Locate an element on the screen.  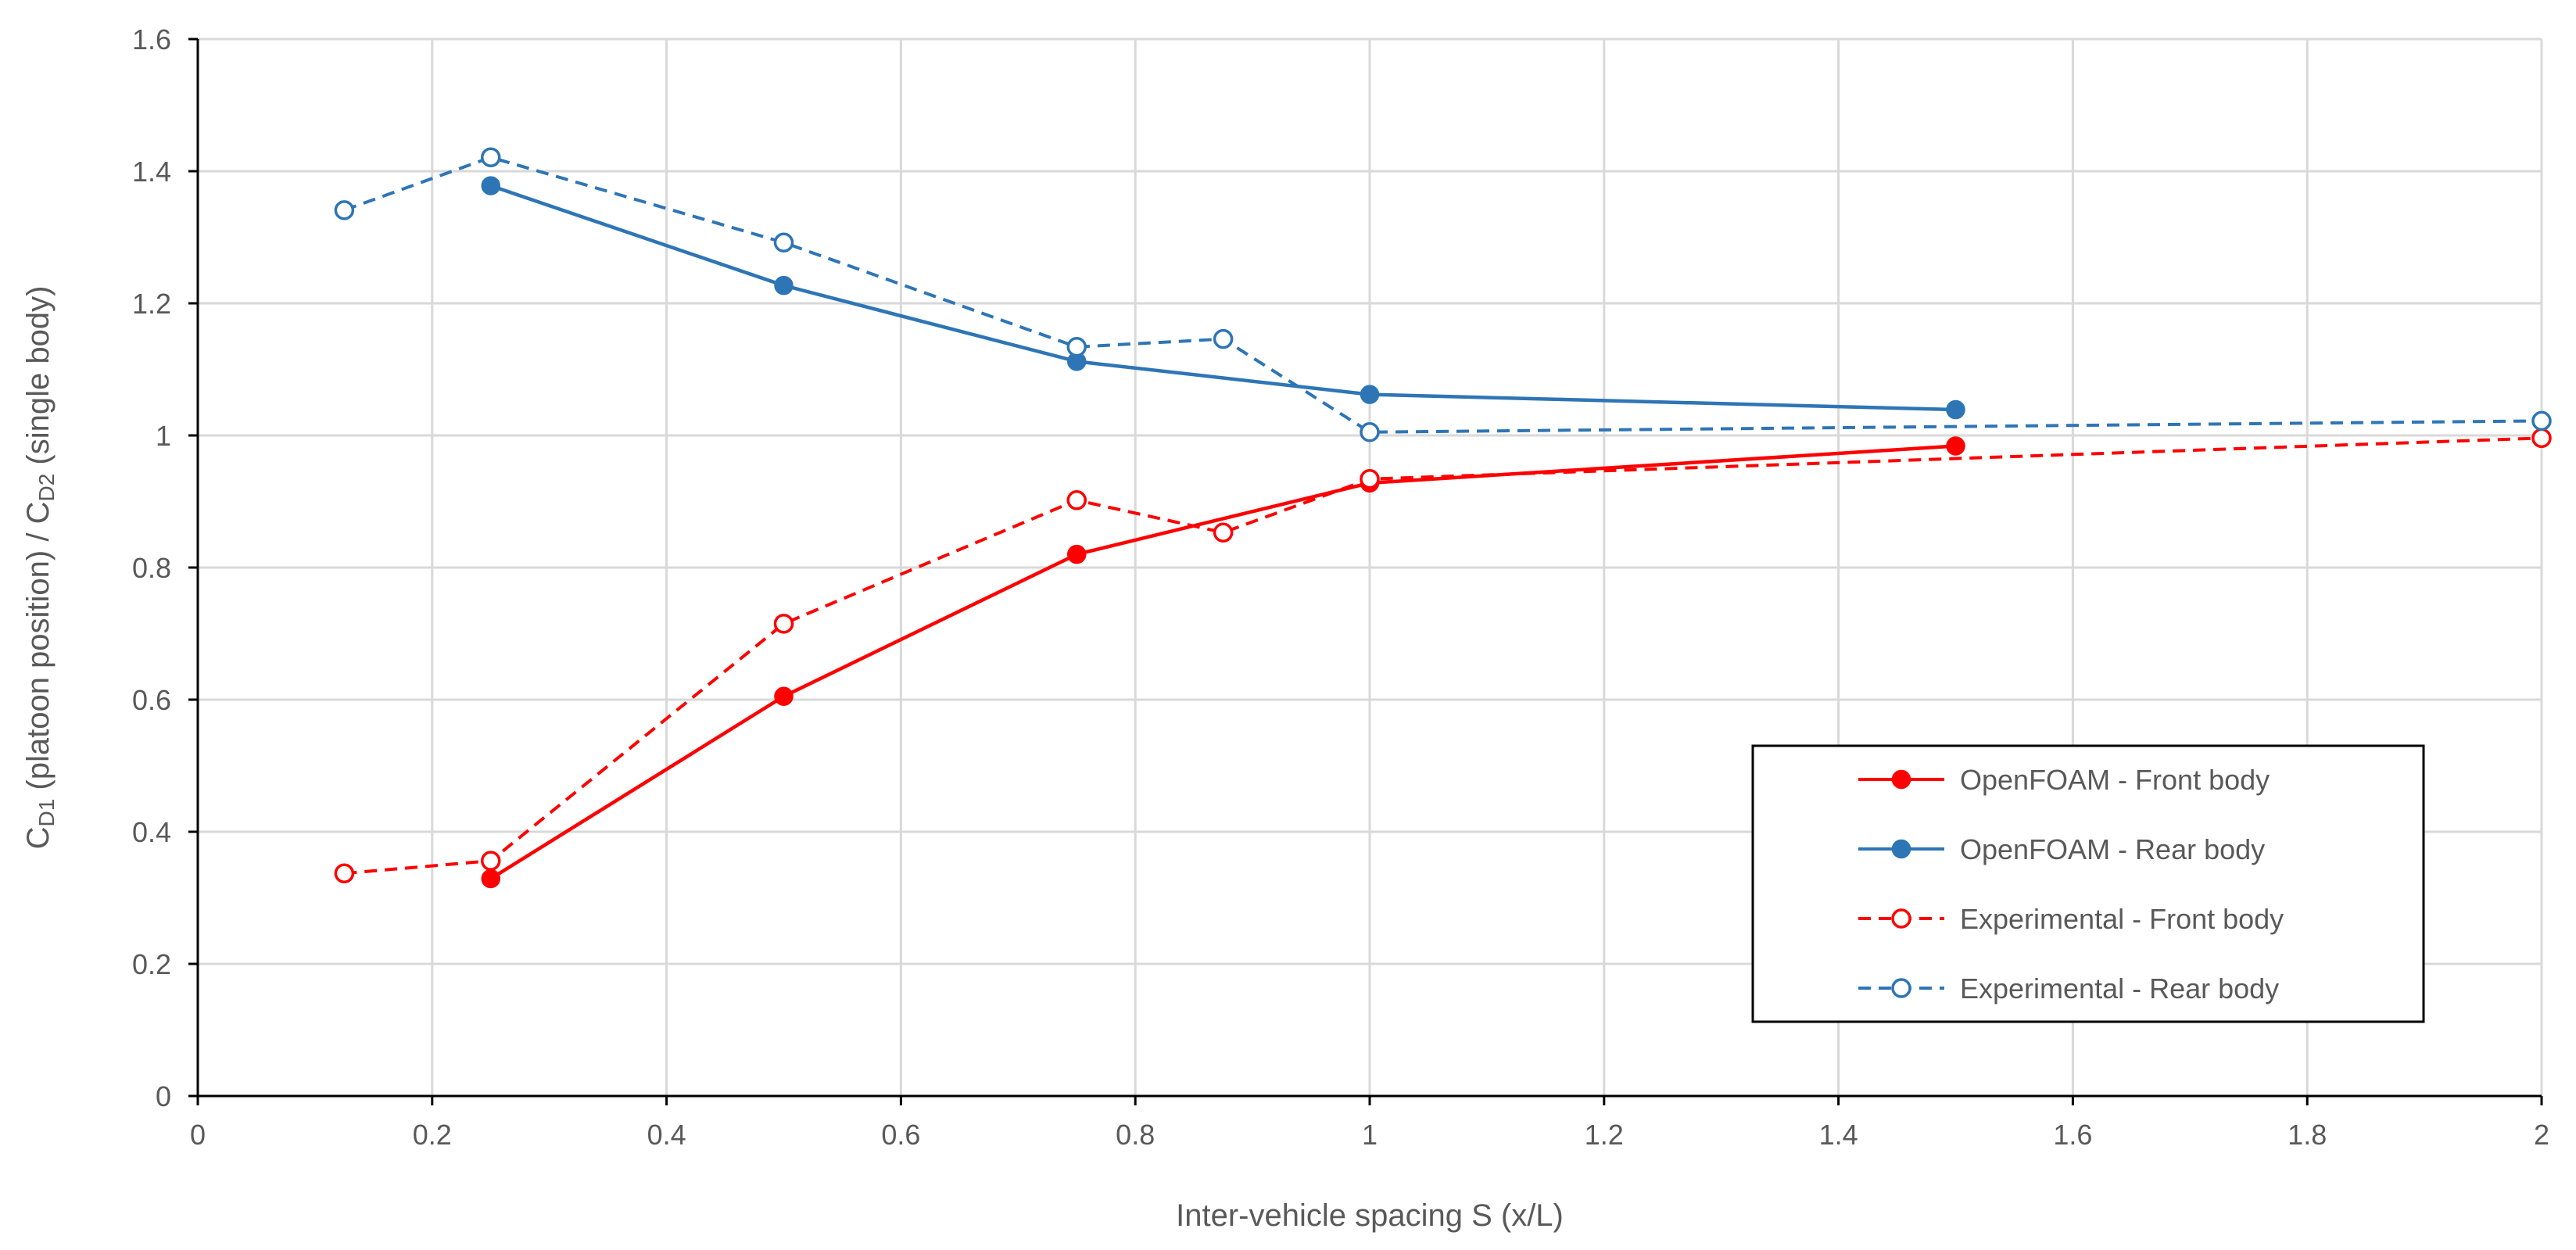
legend-label: Experimental - Front body is located at coordinates (2122, 919).